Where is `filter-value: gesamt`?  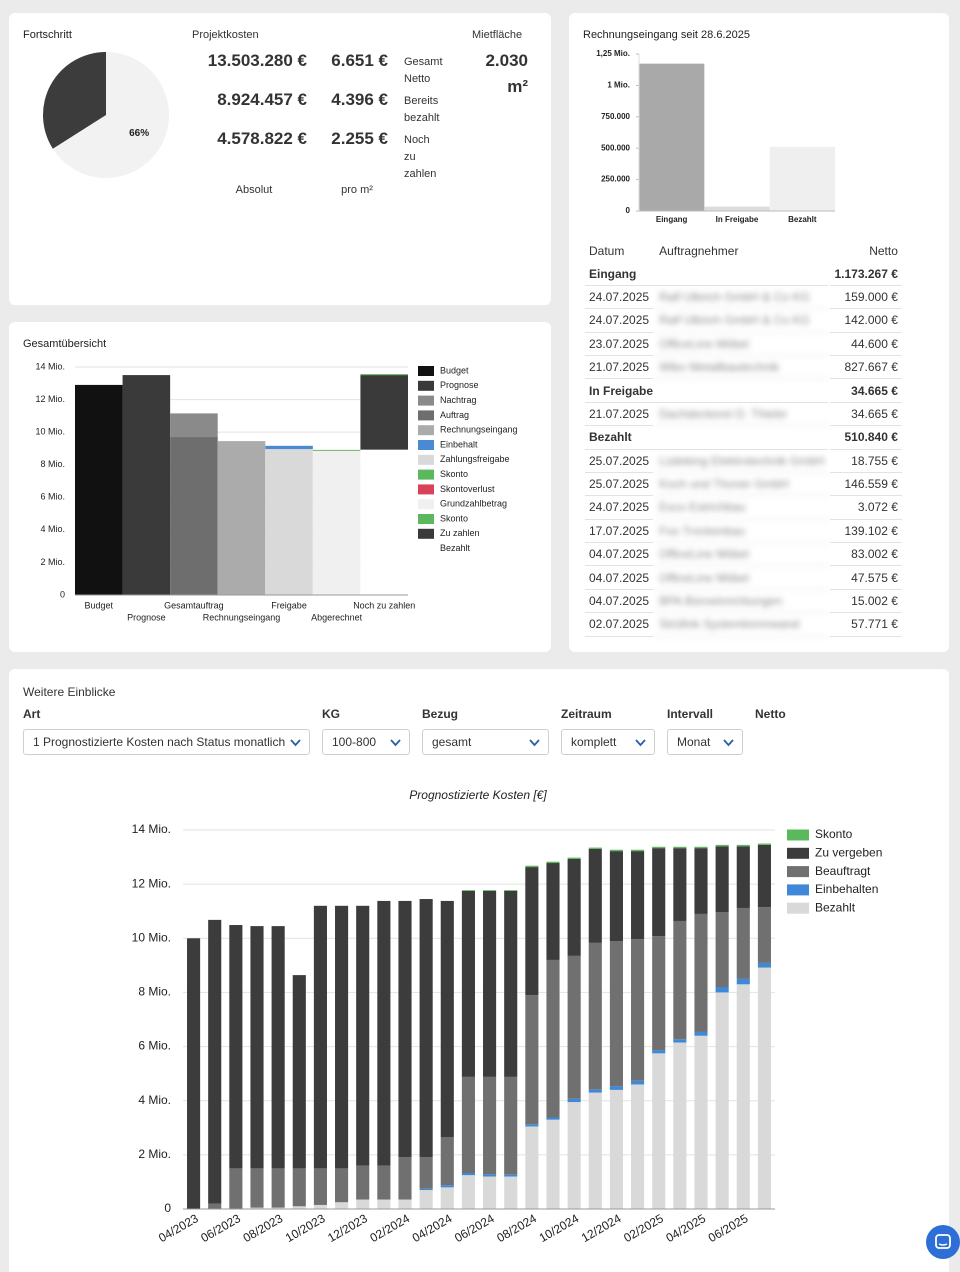 filter-value: gesamt is located at coordinates (452, 742).